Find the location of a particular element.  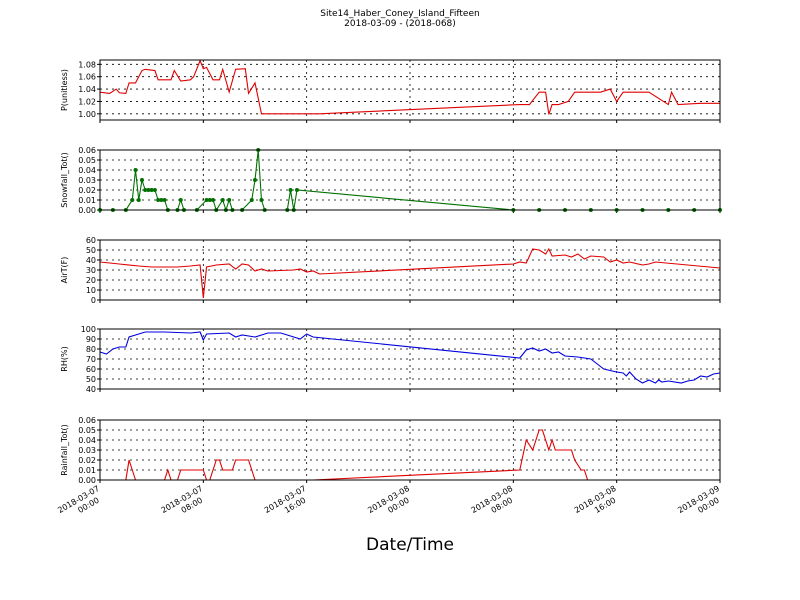

figure-title: Site14_Haber_Coney_Island_Fifteen is located at coordinates (399, 14).